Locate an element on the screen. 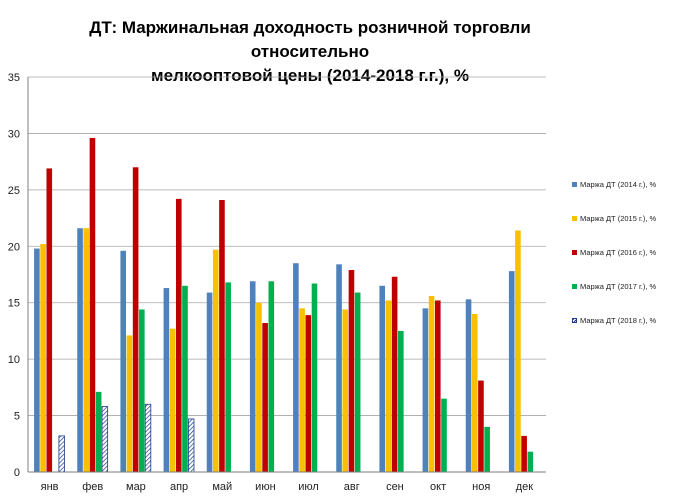 The height and width of the screenshot is (496, 680). x-tick-label: мар is located at coordinates (136, 487).